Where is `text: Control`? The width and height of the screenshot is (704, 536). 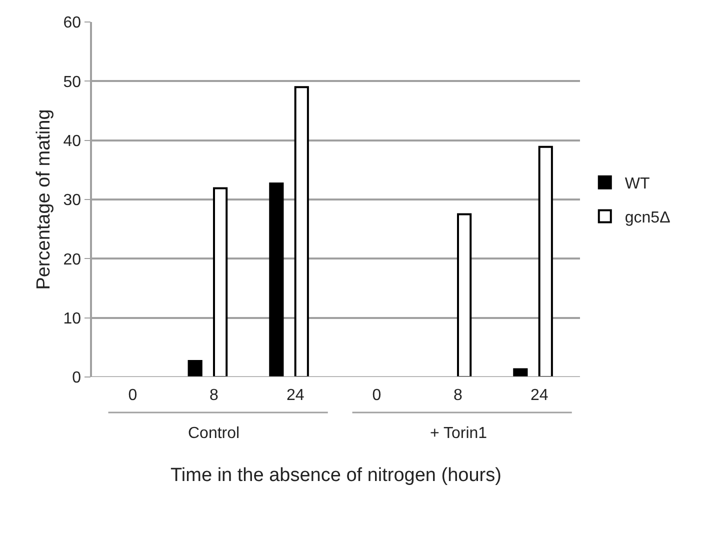 text: Control is located at coordinates (214, 433).